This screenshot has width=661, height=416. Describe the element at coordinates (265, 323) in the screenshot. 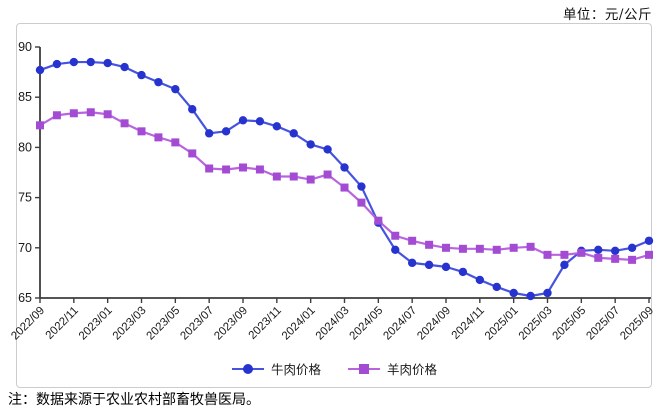

I see `x-tick-label: 2023/11` at that location.